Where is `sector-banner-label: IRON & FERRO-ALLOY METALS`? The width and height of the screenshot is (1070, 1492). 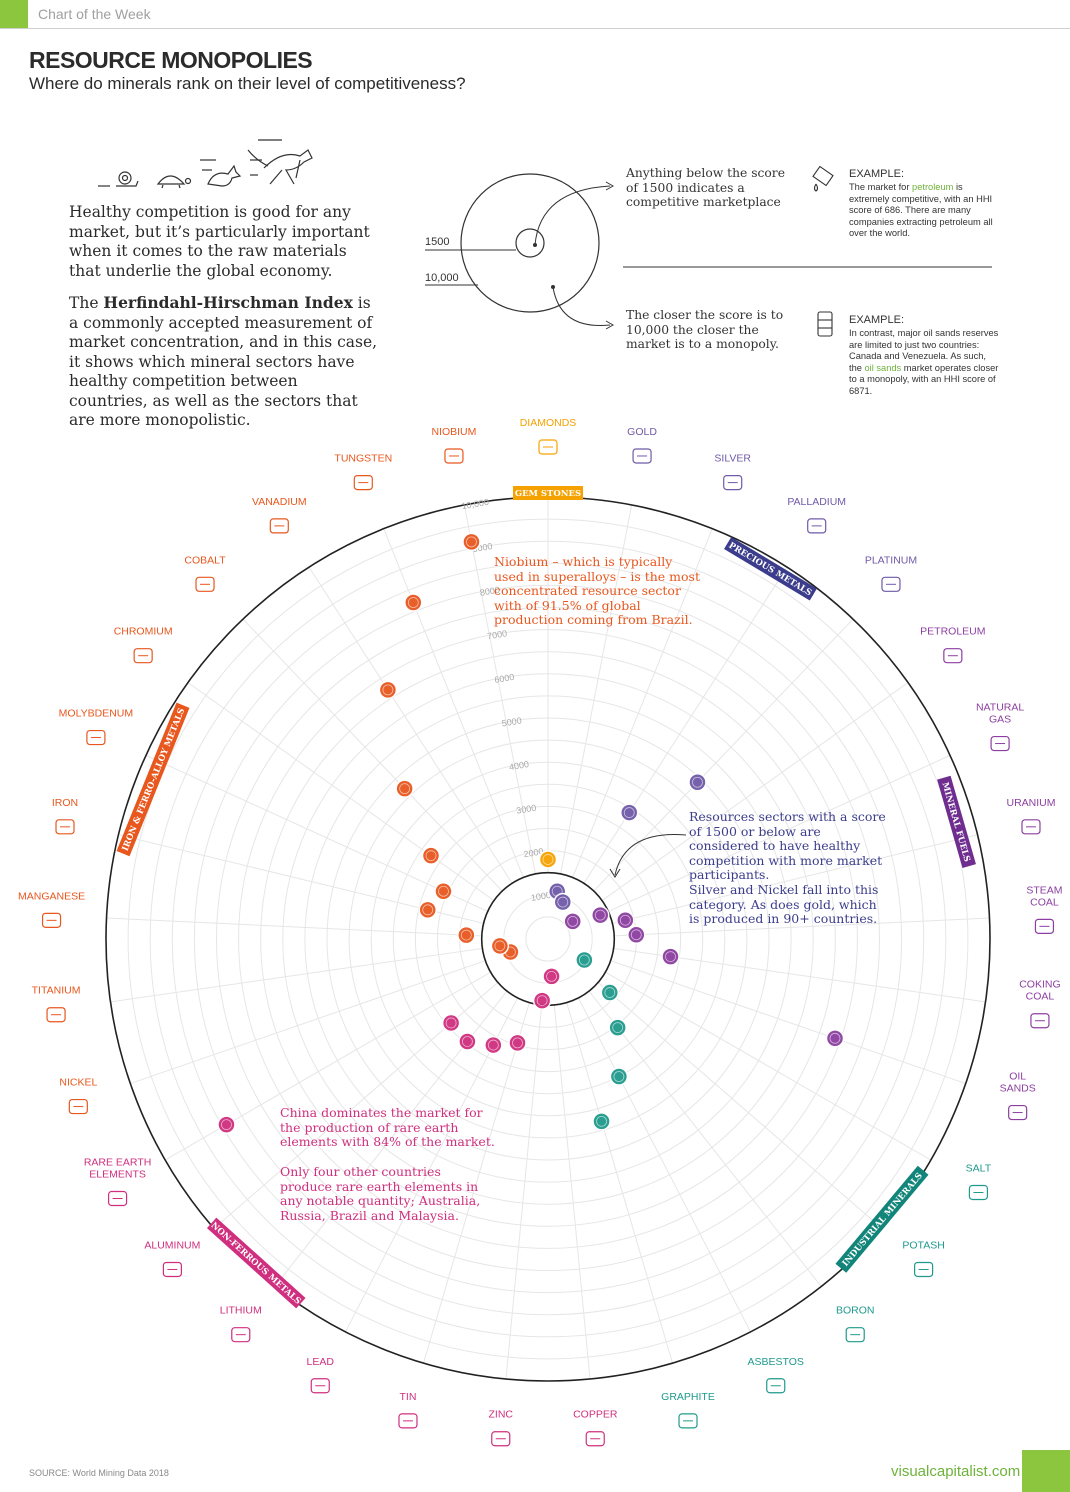 sector-banner-label: IRON & FERRO-ALLOY METALS is located at coordinates (154, 780).